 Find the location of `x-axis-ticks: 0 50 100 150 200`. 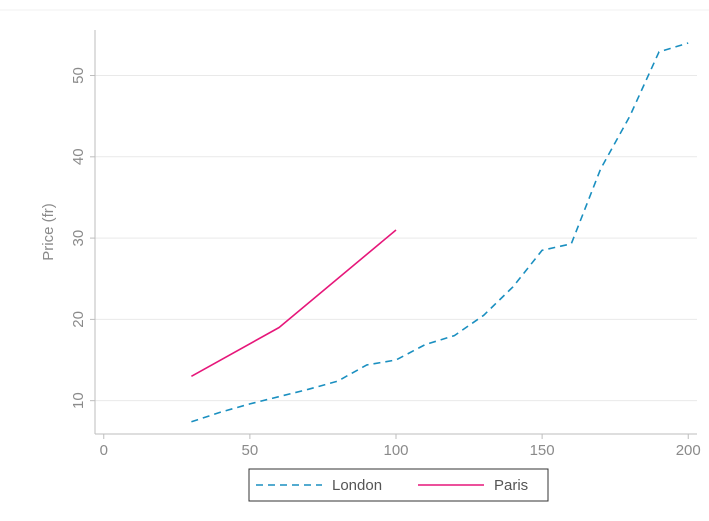

x-axis-ticks: 0 50 100 150 200 is located at coordinates (400, 446).